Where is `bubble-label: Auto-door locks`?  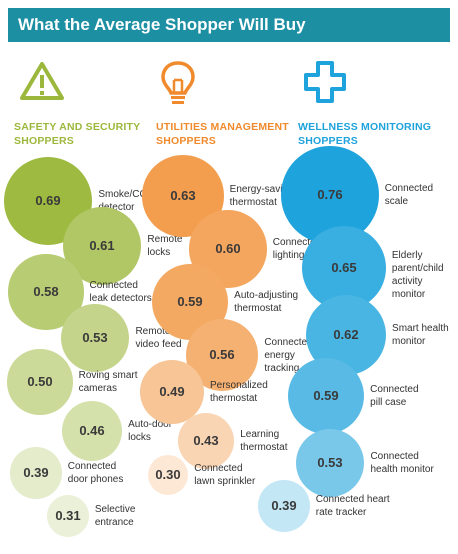
bubble-label: Auto-door locks is located at coordinates (150, 431).